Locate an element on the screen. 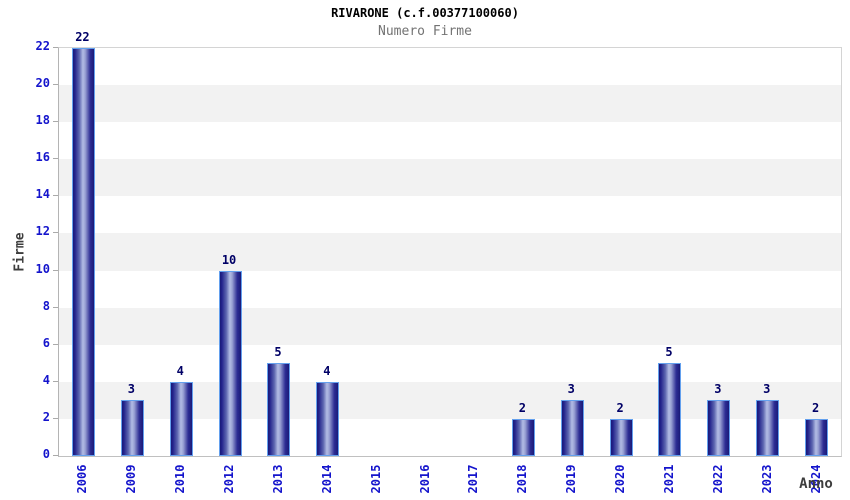 This screenshot has width=850, height=500. y-tick-label: 10 is located at coordinates (42, 268).